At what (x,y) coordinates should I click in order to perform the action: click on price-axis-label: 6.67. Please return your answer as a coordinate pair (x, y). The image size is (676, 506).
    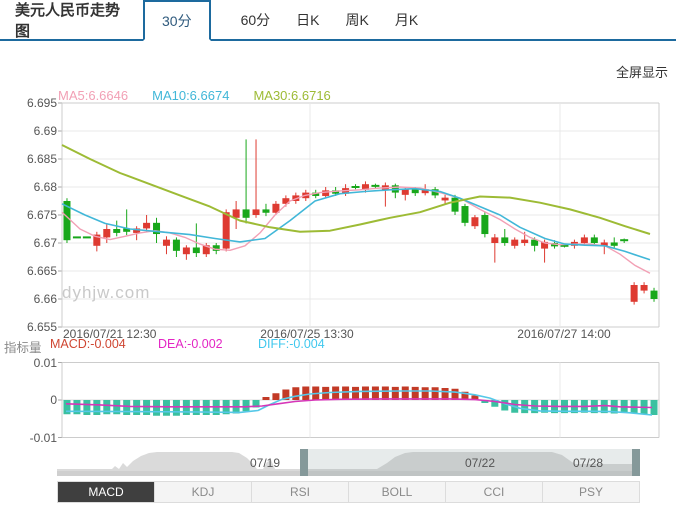
    Looking at the image, I should click on (45, 243).